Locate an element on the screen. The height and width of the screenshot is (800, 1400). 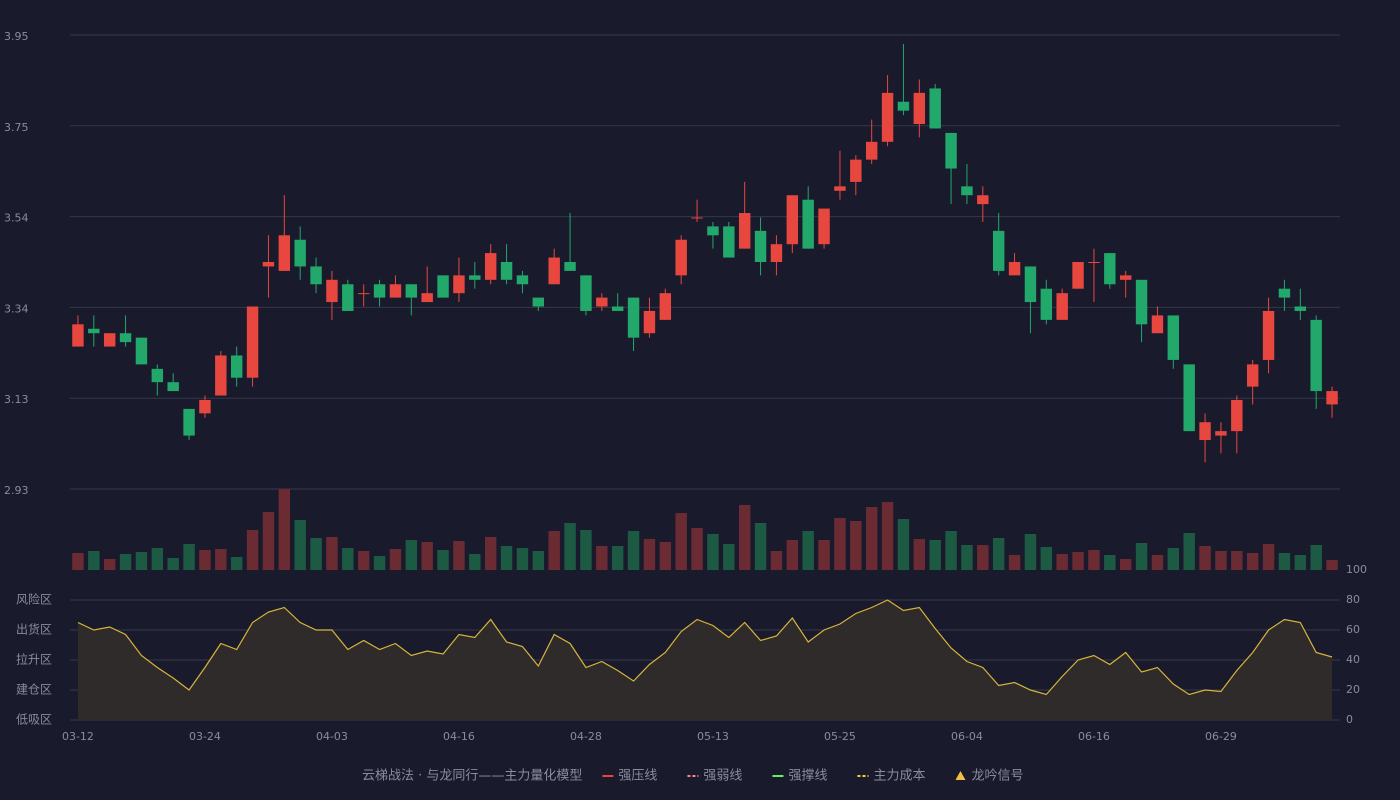
x-tick-label: 04-03 is located at coordinates (332, 736).